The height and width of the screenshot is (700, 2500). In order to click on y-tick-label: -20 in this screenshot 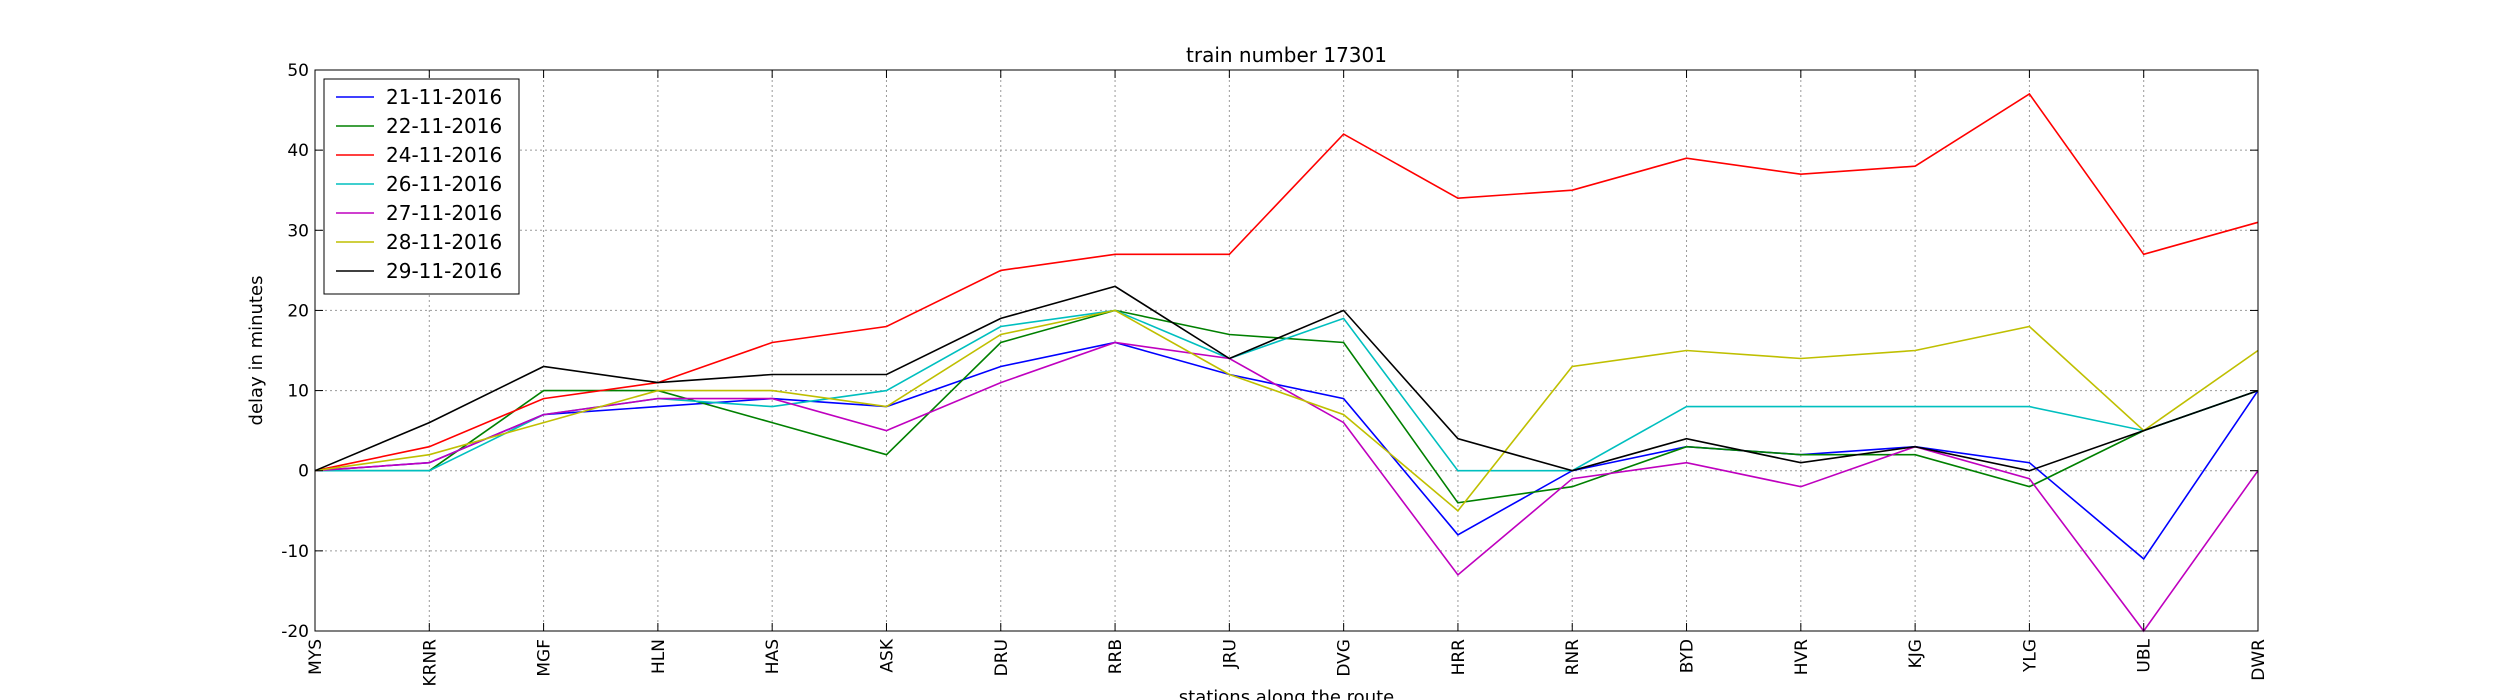, I will do `click(295, 632)`.